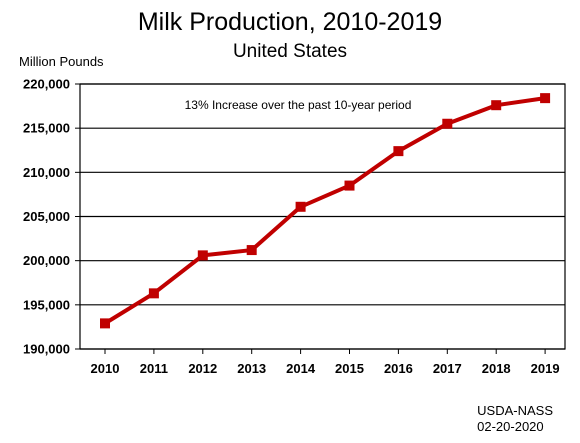  Describe the element at coordinates (46, 260) in the screenshot. I see `y-tick-label-2: 200,000` at that location.